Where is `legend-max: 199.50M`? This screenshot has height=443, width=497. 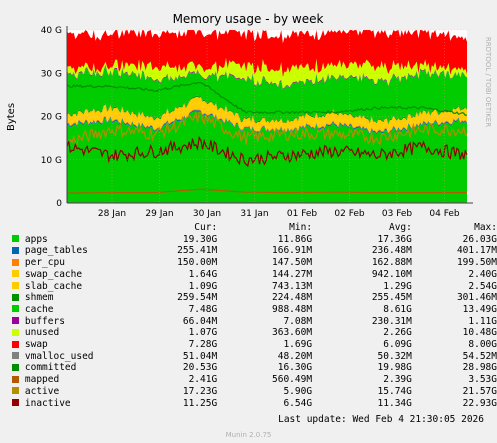 legend-max: 199.50M is located at coordinates (476, 263).